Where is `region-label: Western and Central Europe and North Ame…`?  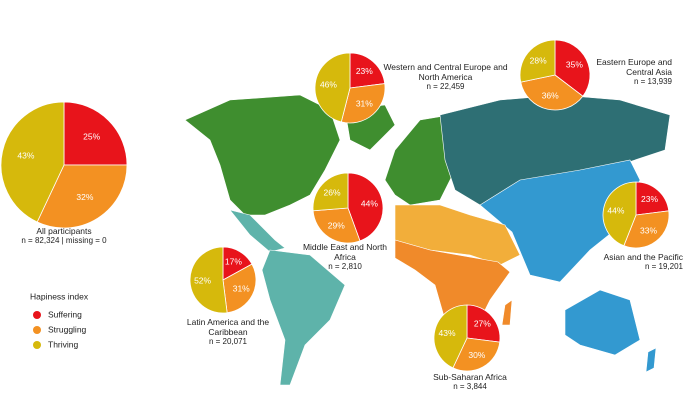
region-label: Western and Central Europe and North Ame… is located at coordinates (445, 77).